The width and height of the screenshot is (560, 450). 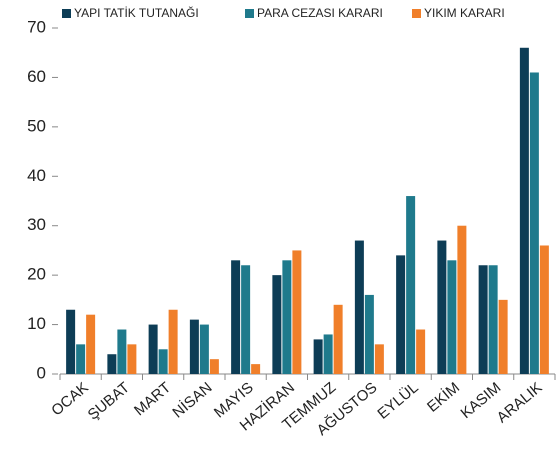 What do you see at coordinates (36, 224) in the screenshot?
I see `y-tick-label: 30` at bounding box center [36, 224].